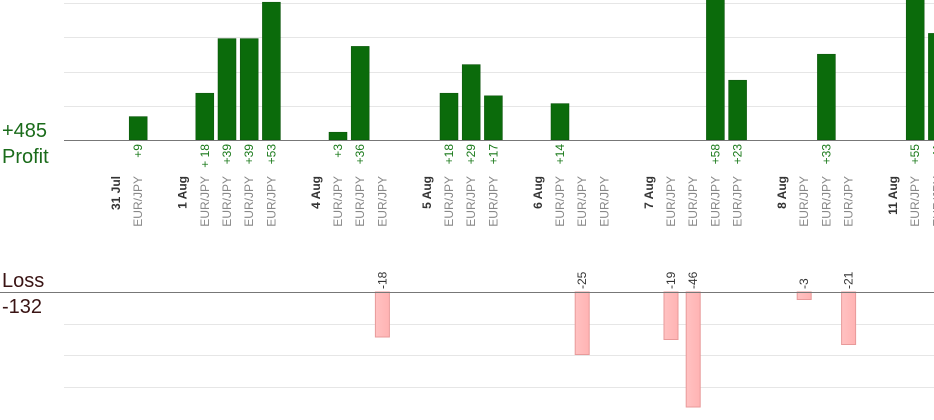  Describe the element at coordinates (271, 154) in the screenshot. I see `value-label: +53` at that location.